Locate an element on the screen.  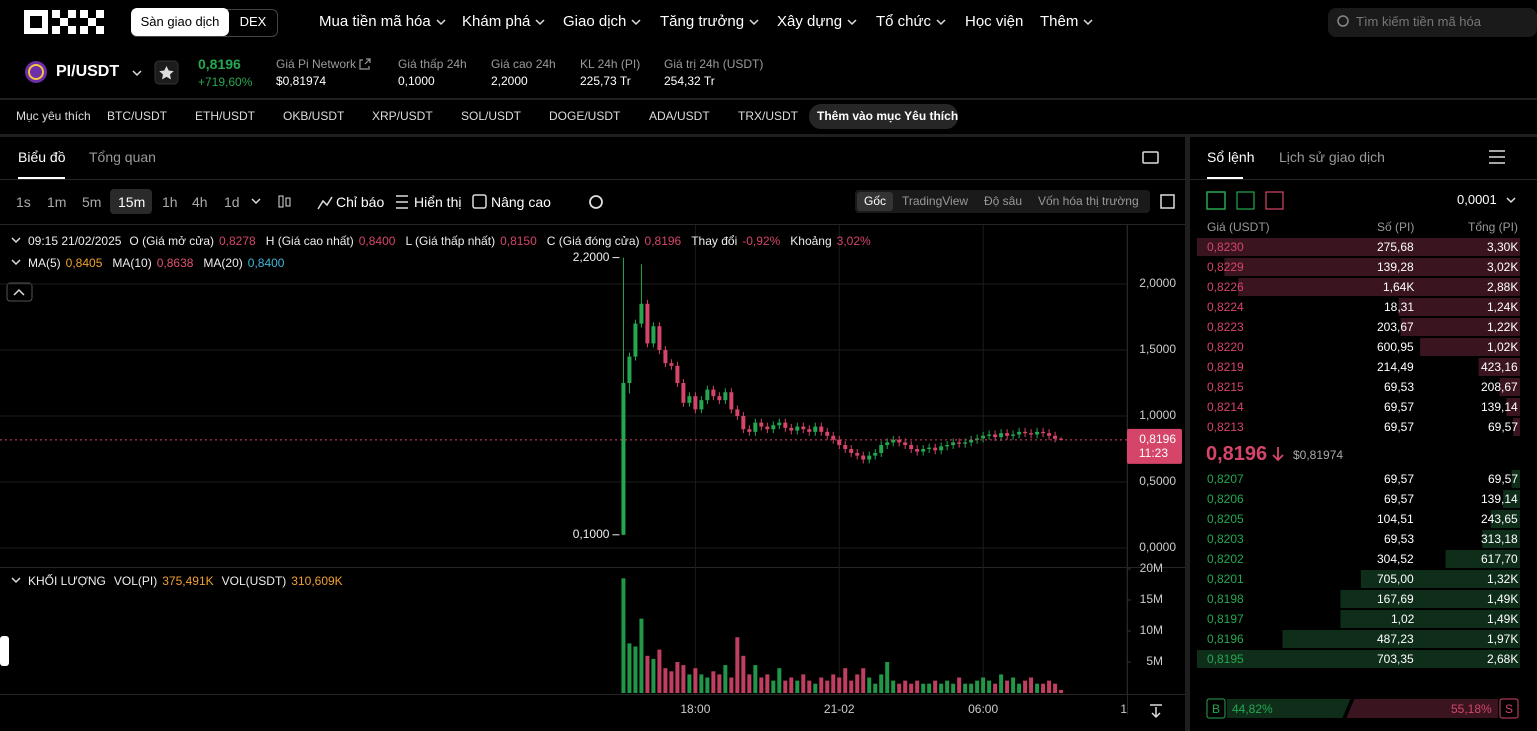
view-option: Độ sâu is located at coordinates (1003, 201).